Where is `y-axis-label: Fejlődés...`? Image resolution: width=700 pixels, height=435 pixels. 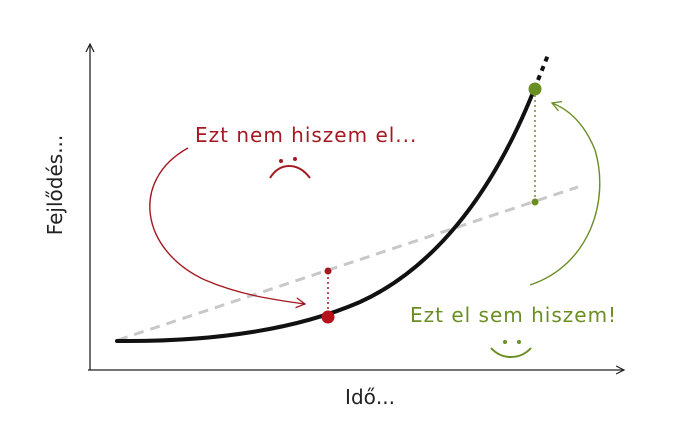
y-axis-label: Fejlődés... is located at coordinates (55, 185).